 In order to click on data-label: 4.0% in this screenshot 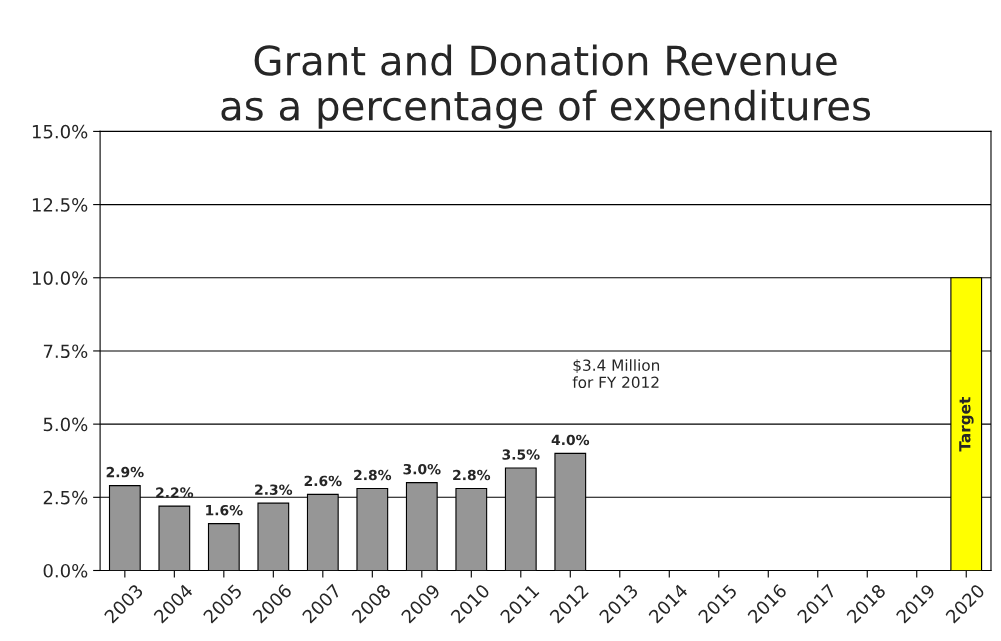, I will do `click(570, 440)`.